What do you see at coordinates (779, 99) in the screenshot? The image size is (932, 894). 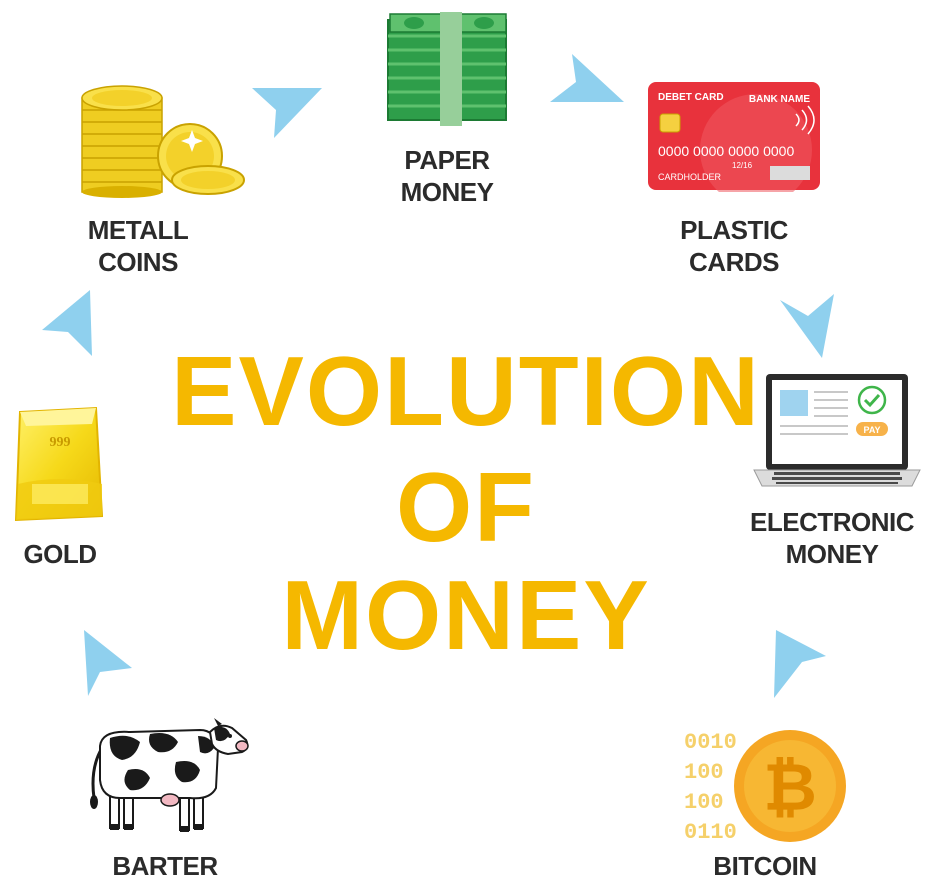 I see `card-bank-text: BANK NAME` at bounding box center [779, 99].